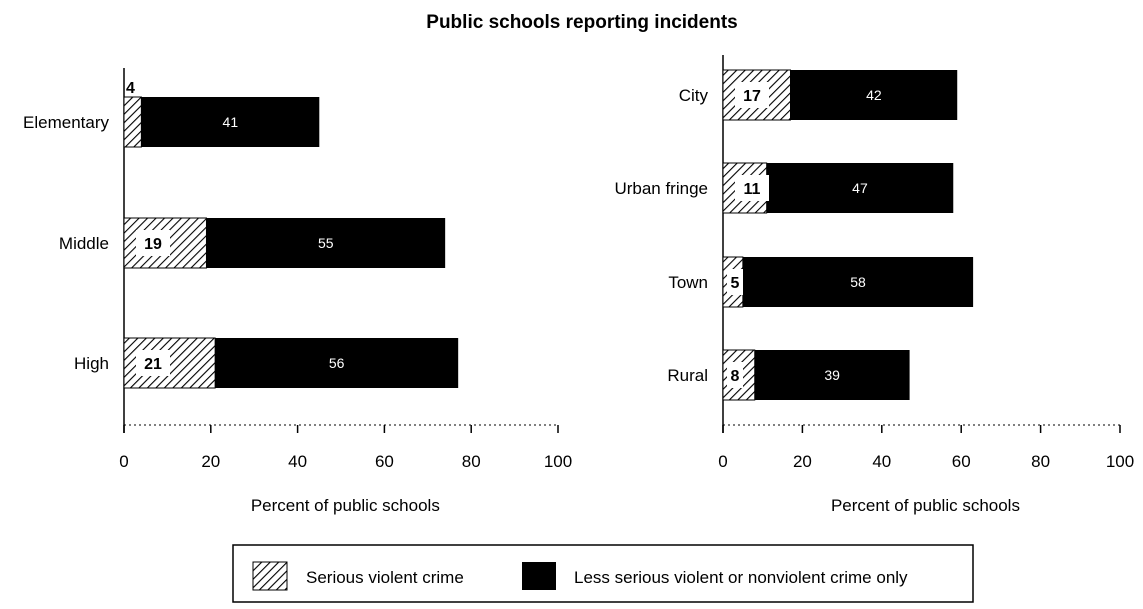 The width and height of the screenshot is (1143, 609). I want to click on legend-box, so click(603, 573).